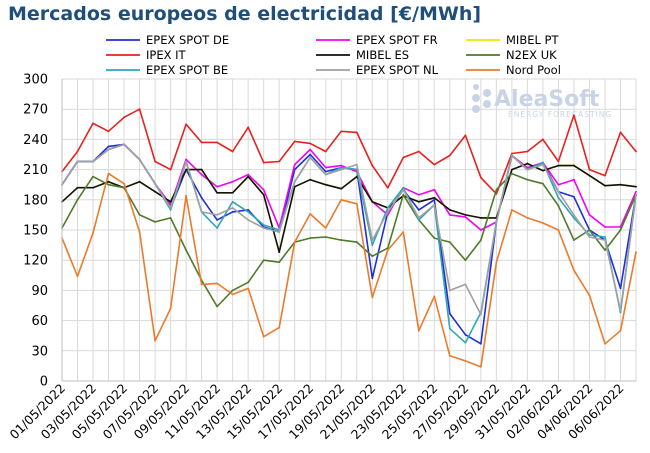 Image resolution: width=650 pixels, height=453 pixels. What do you see at coordinates (512, 40) in the screenshot?
I see `legend-item: MIBEL PT` at bounding box center [512, 40].